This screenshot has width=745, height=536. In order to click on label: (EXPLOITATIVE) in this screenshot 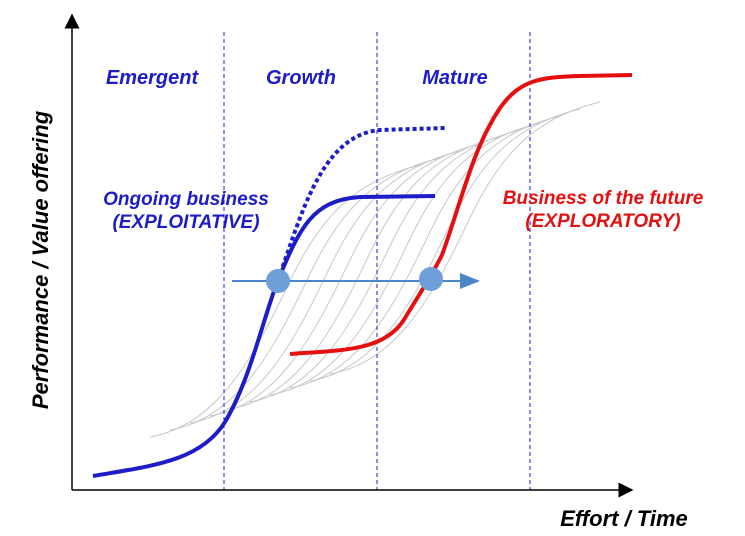, I will do `click(185, 222)`.